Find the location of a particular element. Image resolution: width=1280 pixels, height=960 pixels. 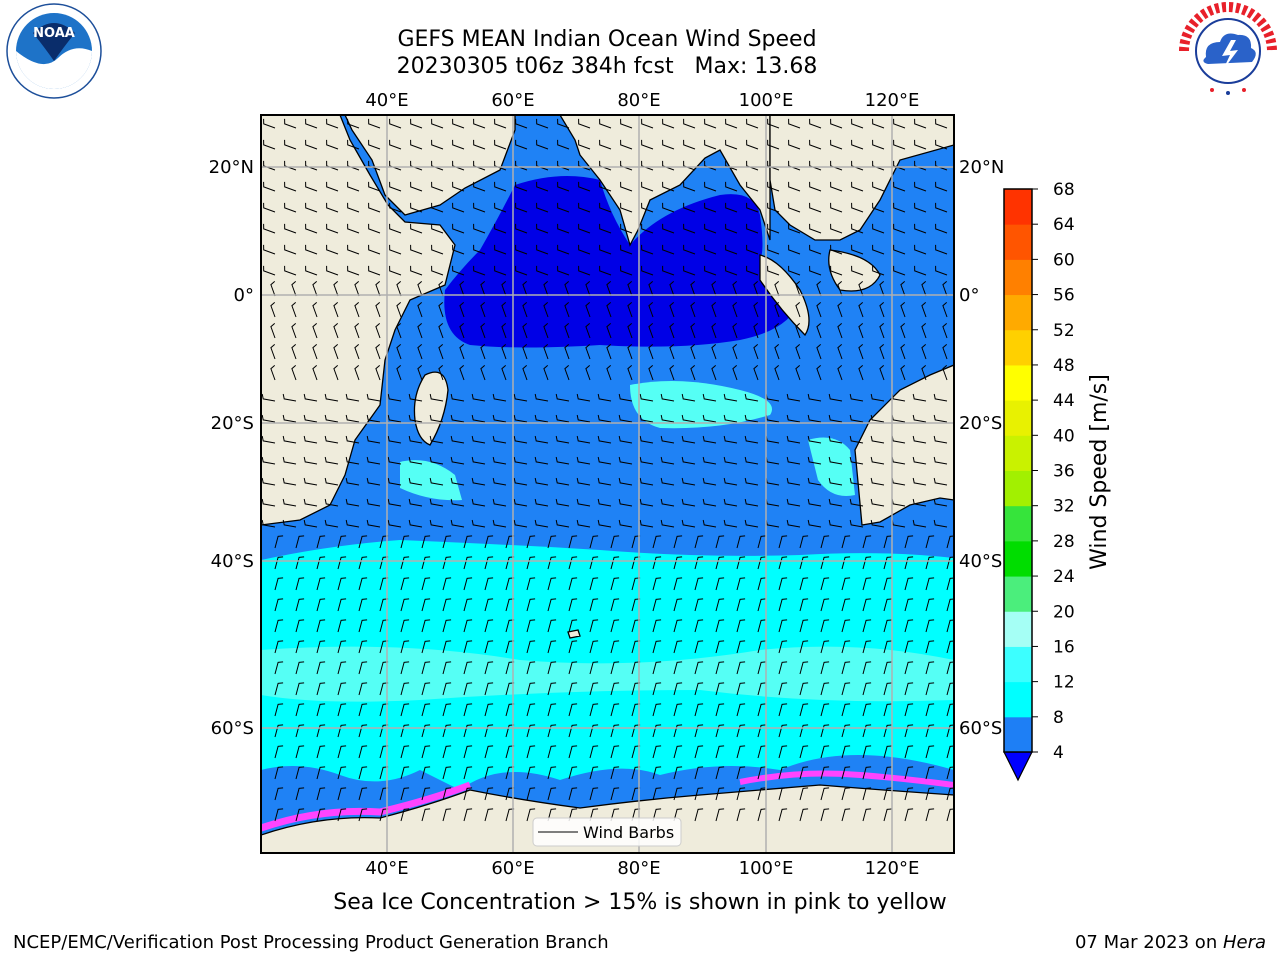

chart-subtitle: 20230305 t06z 384h fcst Max: 13.68 is located at coordinates (607, 66).